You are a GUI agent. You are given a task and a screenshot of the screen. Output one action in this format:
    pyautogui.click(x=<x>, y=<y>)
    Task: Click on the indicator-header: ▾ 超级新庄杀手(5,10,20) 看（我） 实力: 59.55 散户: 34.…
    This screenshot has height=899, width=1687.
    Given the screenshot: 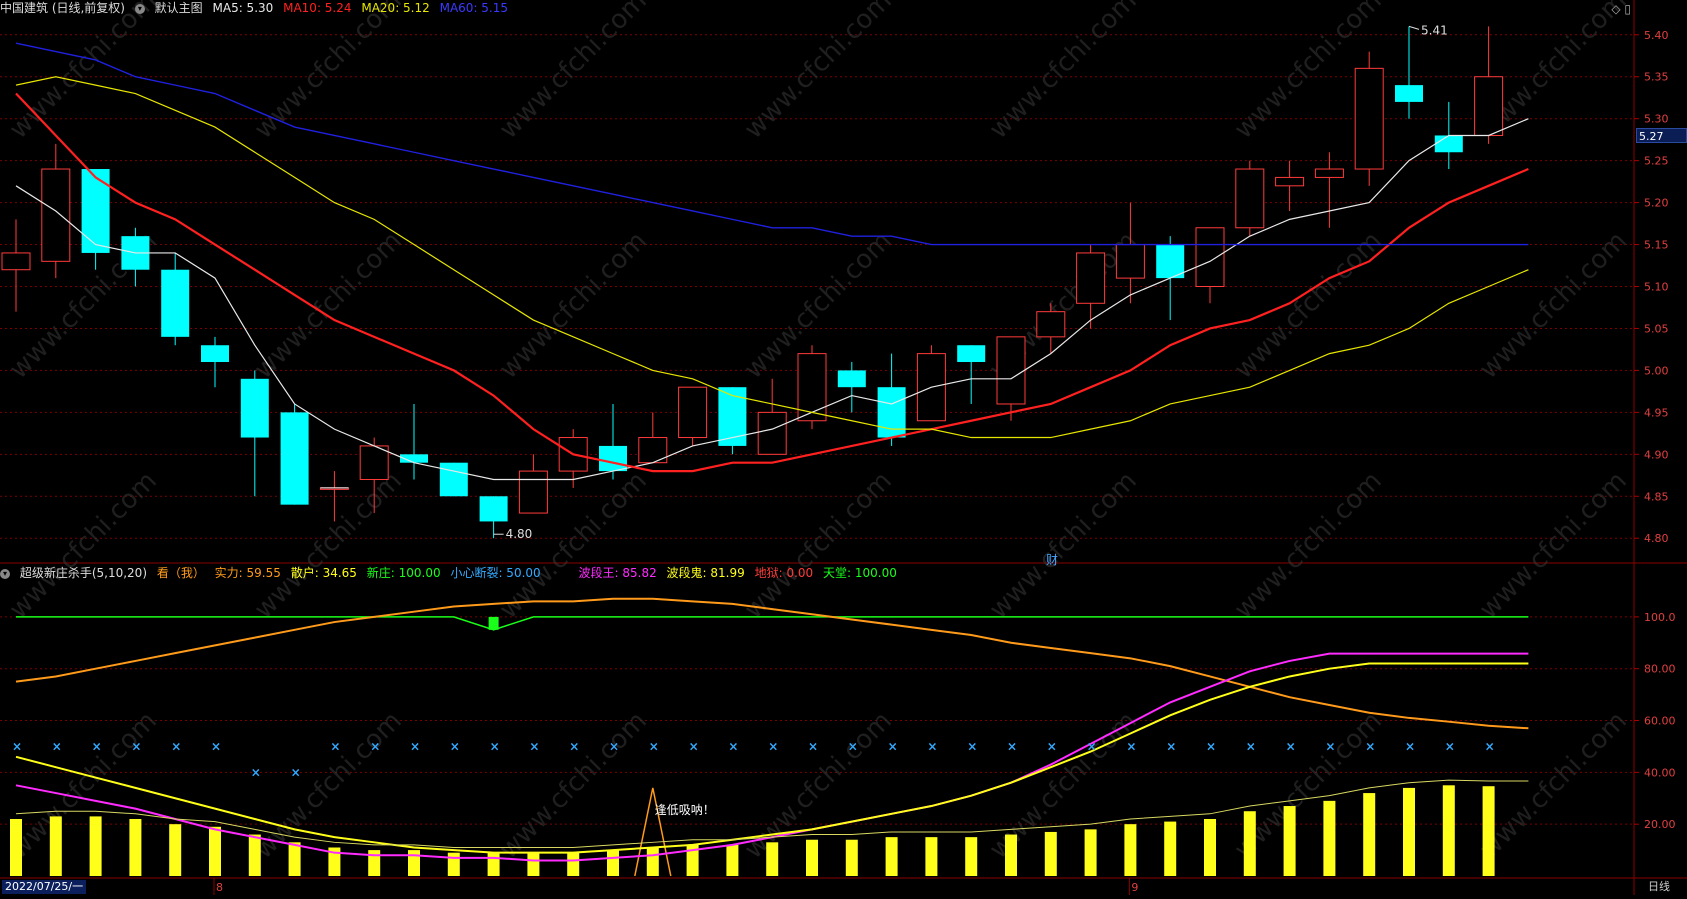 What is the action you would take?
    pyautogui.click(x=451, y=573)
    